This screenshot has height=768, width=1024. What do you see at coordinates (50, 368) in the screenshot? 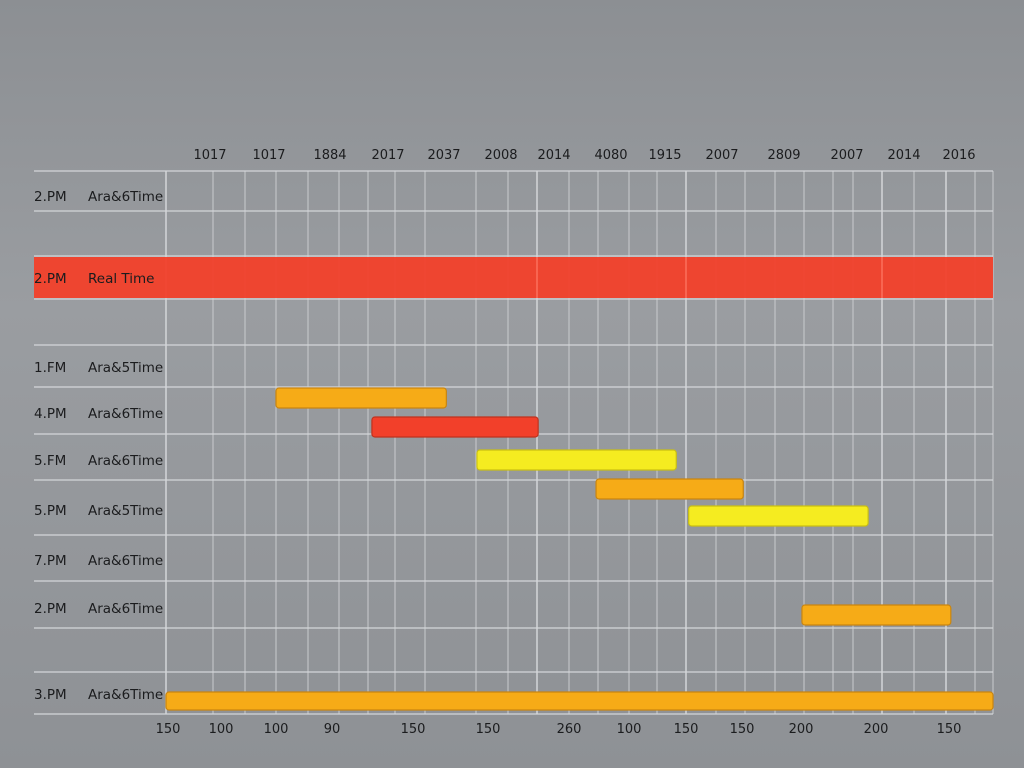
I see `row-time-label: 1.FM` at bounding box center [50, 368].